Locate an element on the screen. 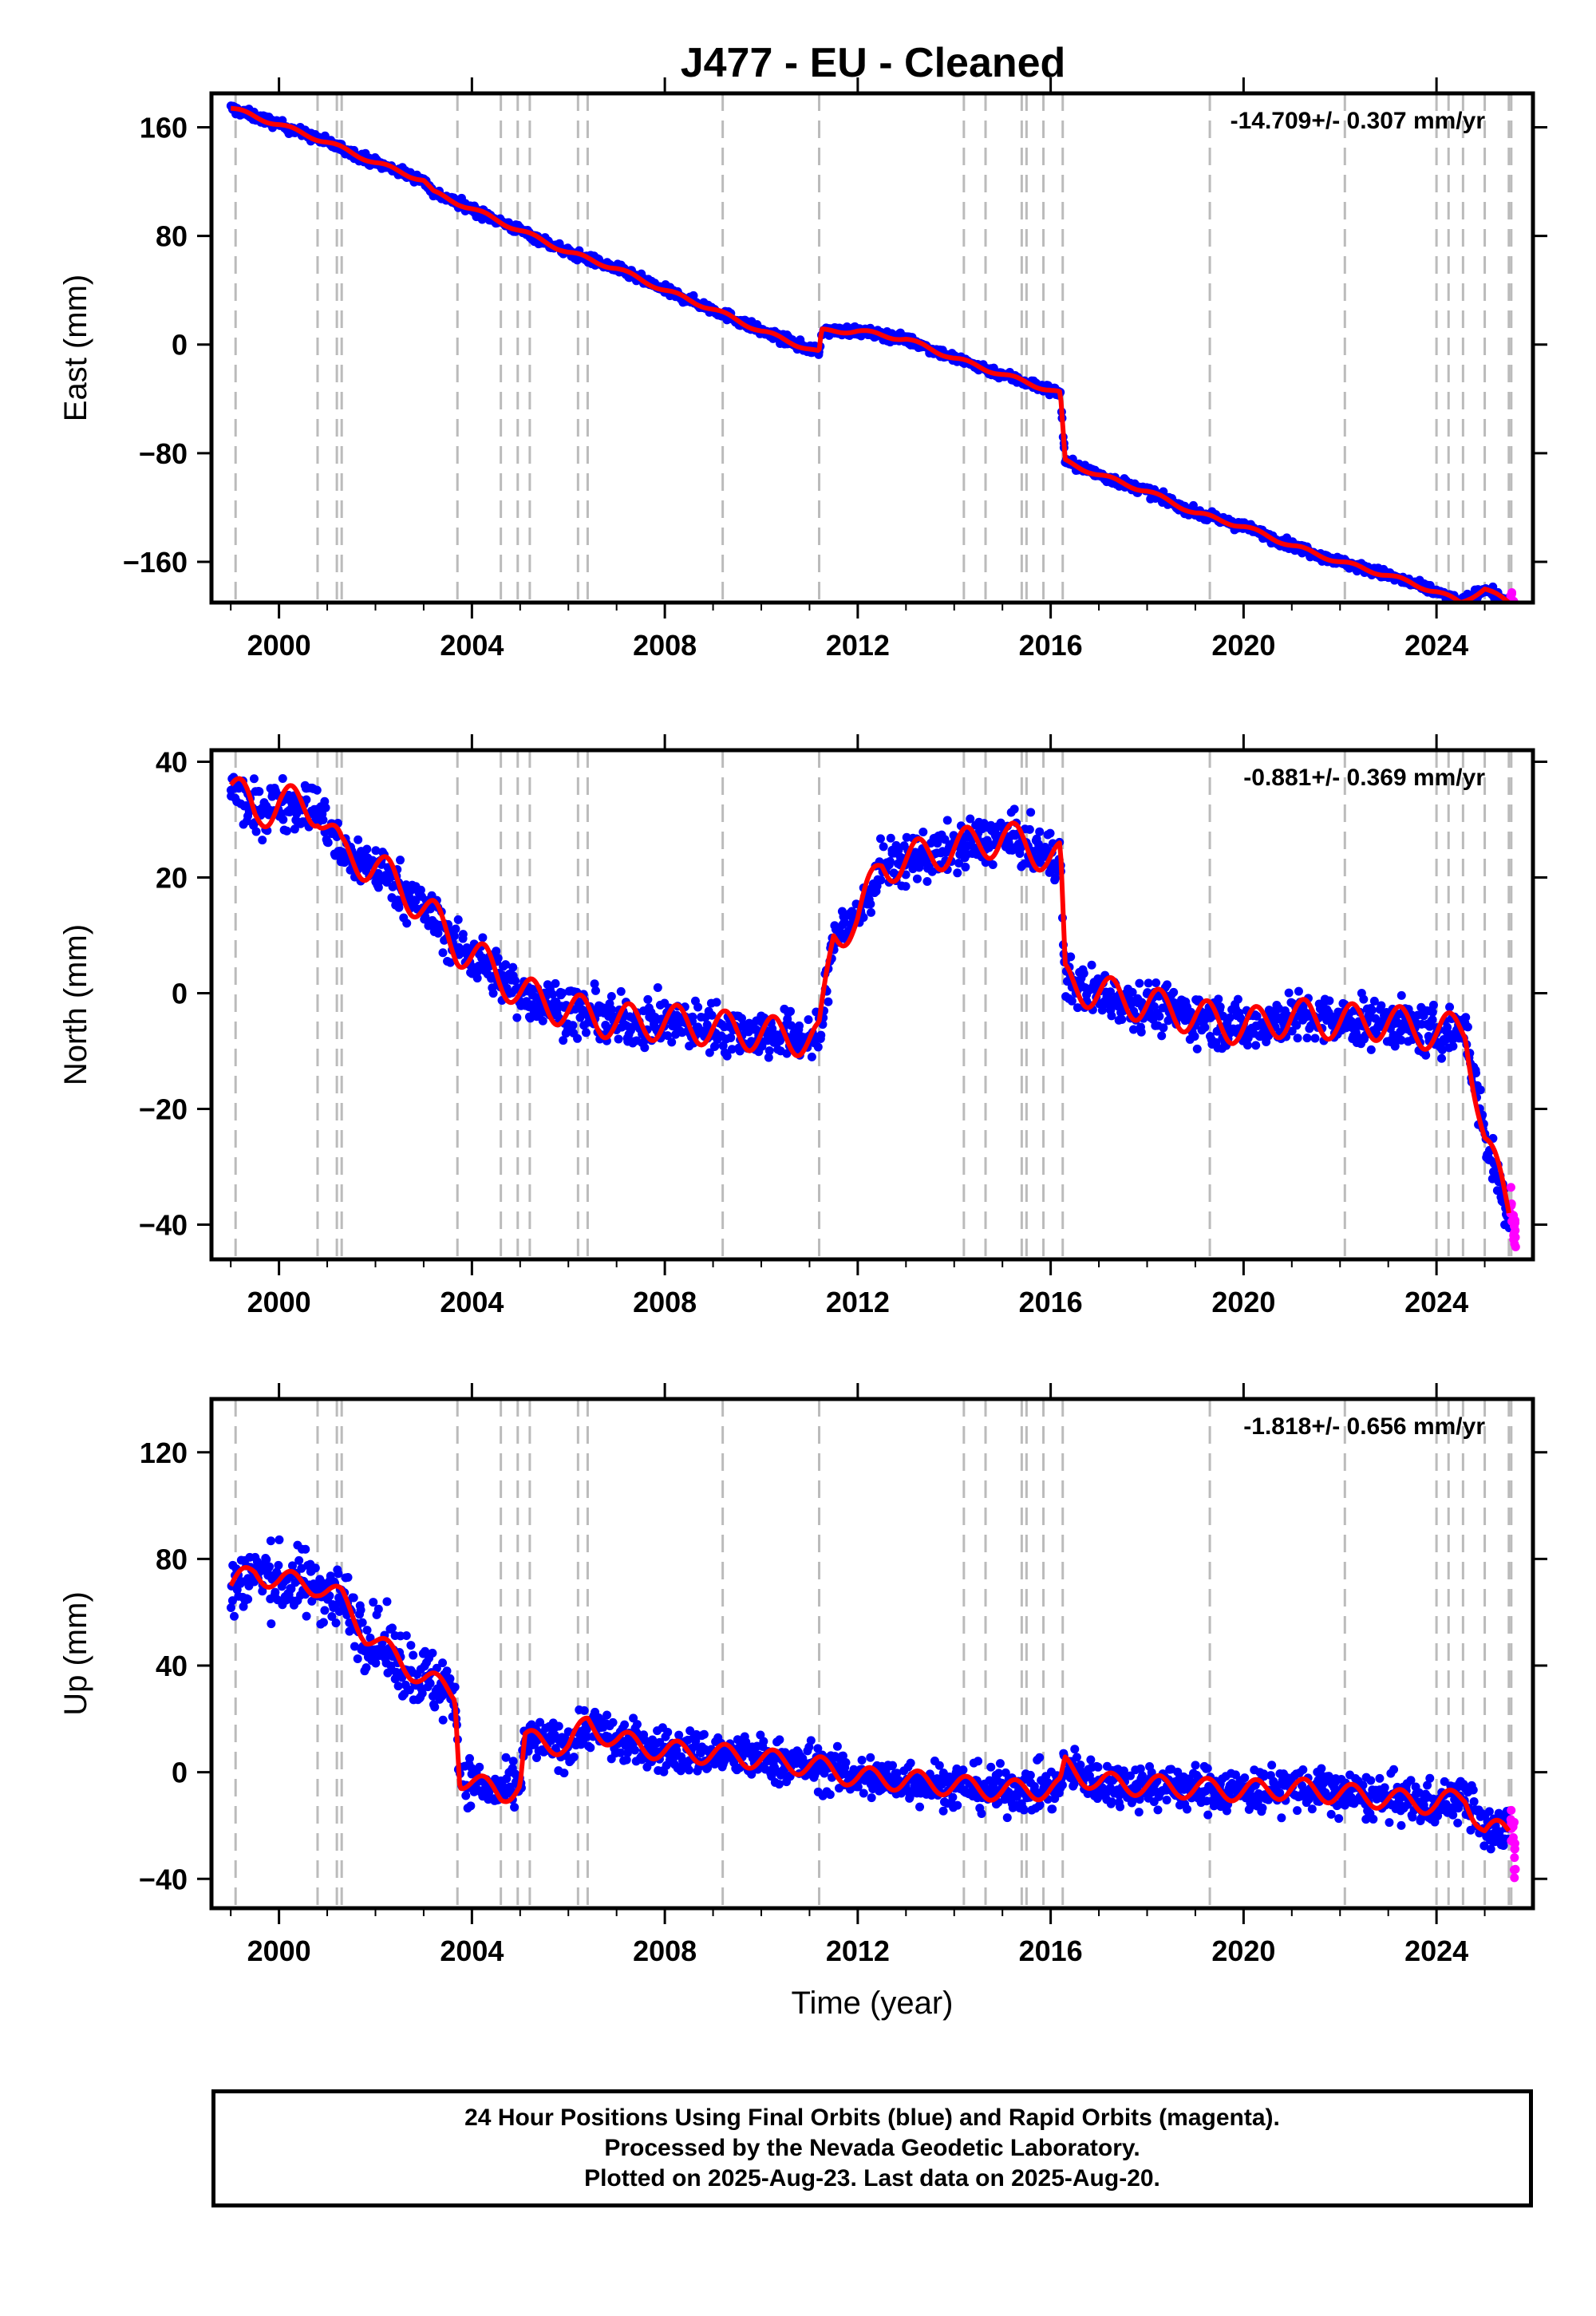 The image size is (1596, 2316). panel-north-ytick-label: 40 is located at coordinates (172, 762).